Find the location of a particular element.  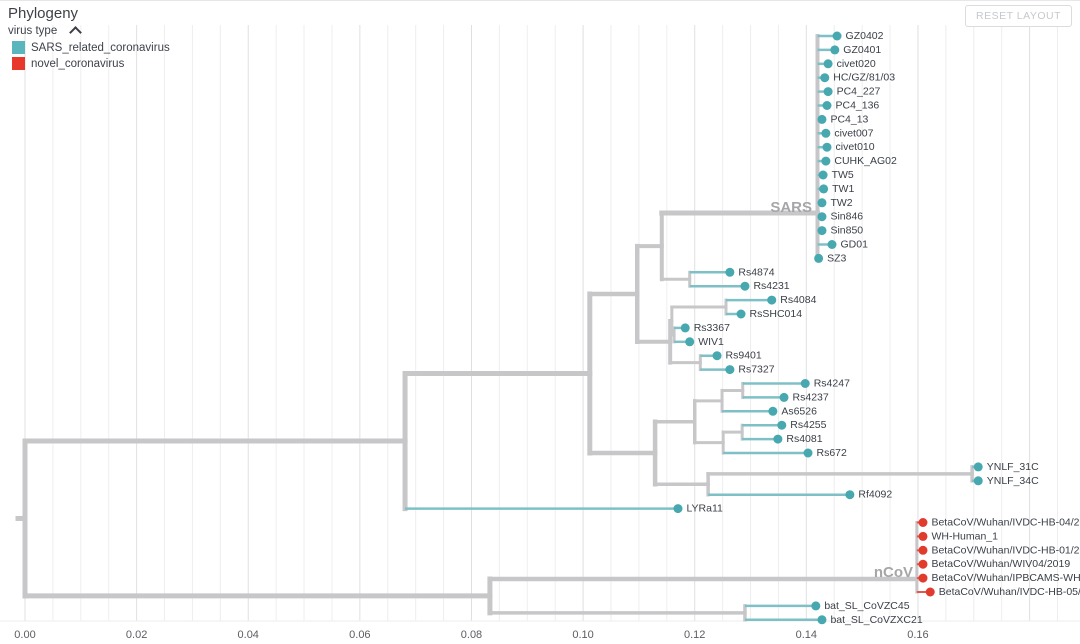

tree-tip-label: bat_SL_CoVZC45 is located at coordinates (866, 606).